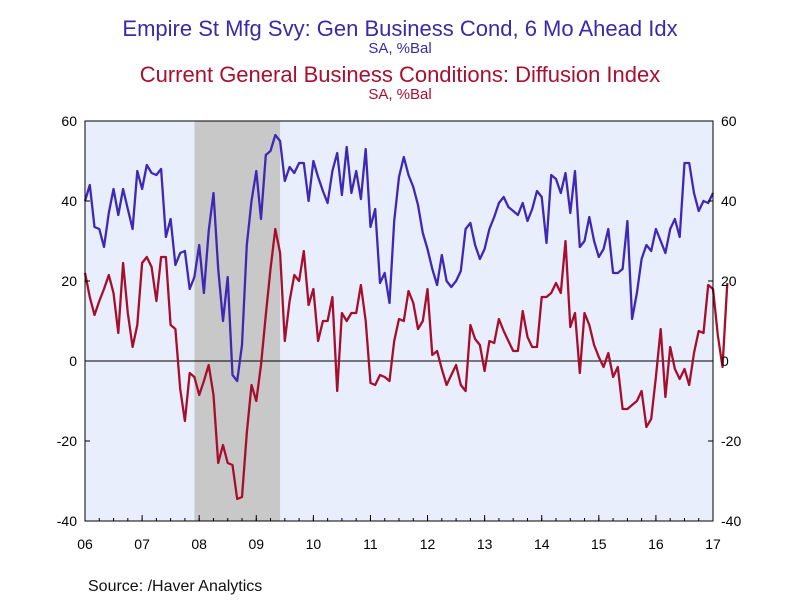  Describe the element at coordinates (370, 544) in the screenshot. I see `x-tick-label: 11` at that location.